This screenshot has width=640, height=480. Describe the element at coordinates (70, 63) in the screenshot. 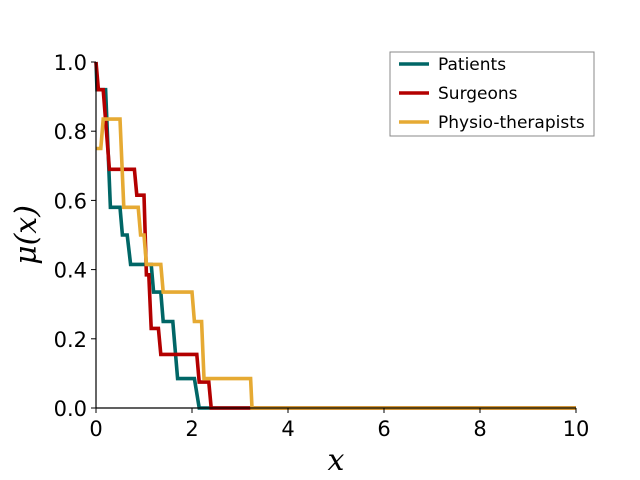

I see `y-tick-label: 1.0` at that location.